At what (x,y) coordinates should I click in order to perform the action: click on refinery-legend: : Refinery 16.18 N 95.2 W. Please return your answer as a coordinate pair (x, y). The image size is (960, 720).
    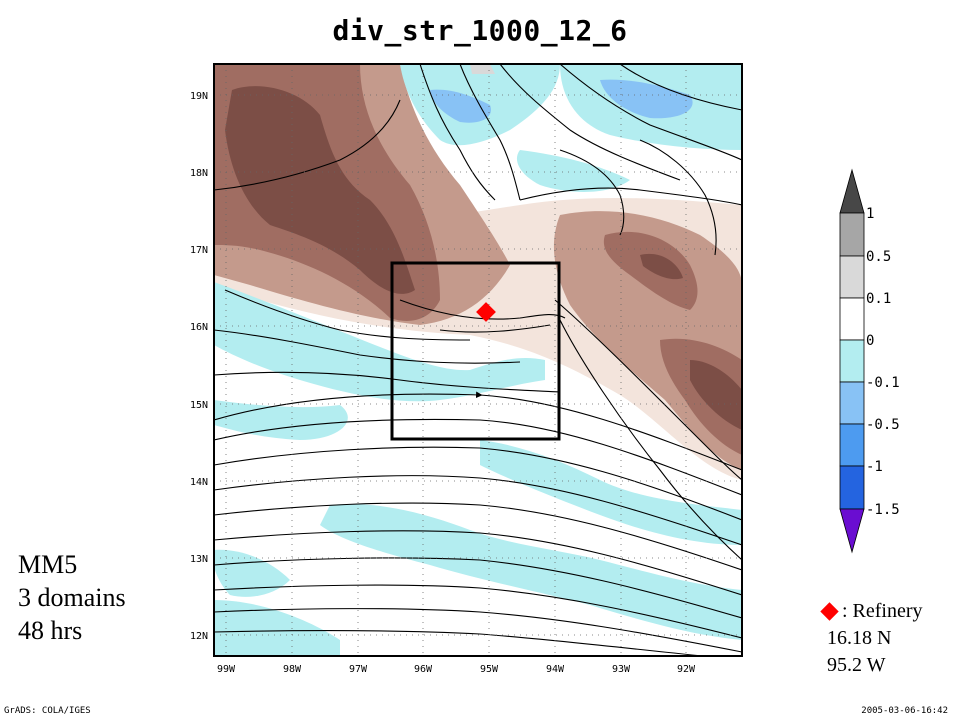
    Looking at the image, I should click on (870, 638).